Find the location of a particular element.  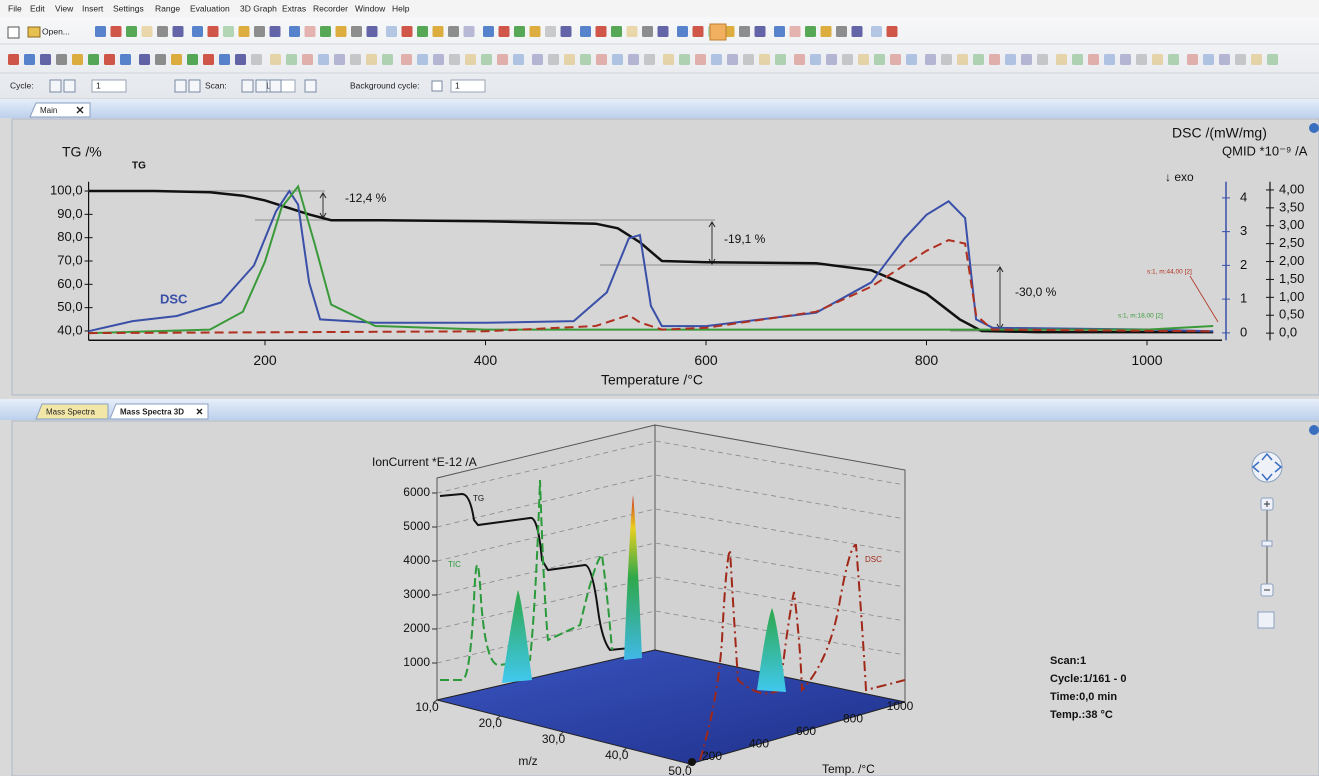

menu-item: Range is located at coordinates (167, 8).